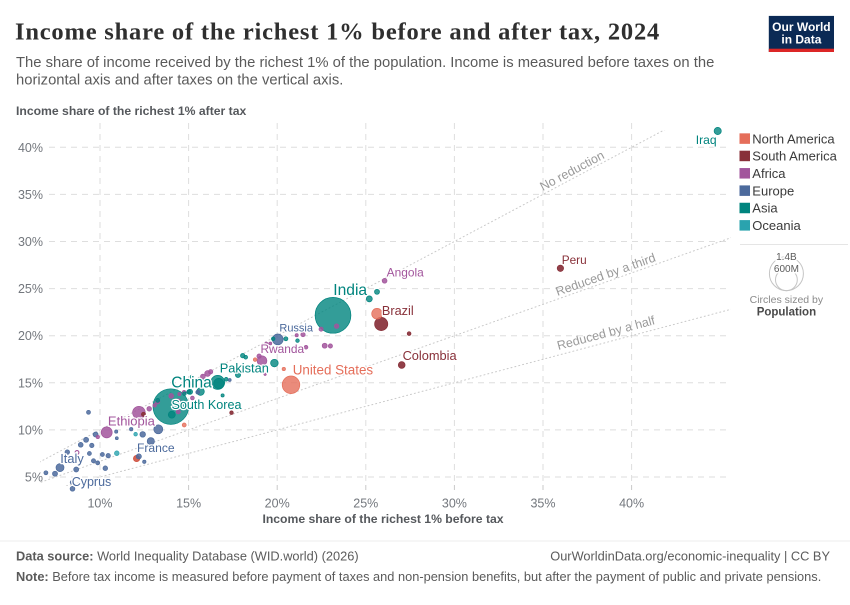 The height and width of the screenshot is (605, 850). I want to click on svg-text: Pakistan, so click(244, 367).